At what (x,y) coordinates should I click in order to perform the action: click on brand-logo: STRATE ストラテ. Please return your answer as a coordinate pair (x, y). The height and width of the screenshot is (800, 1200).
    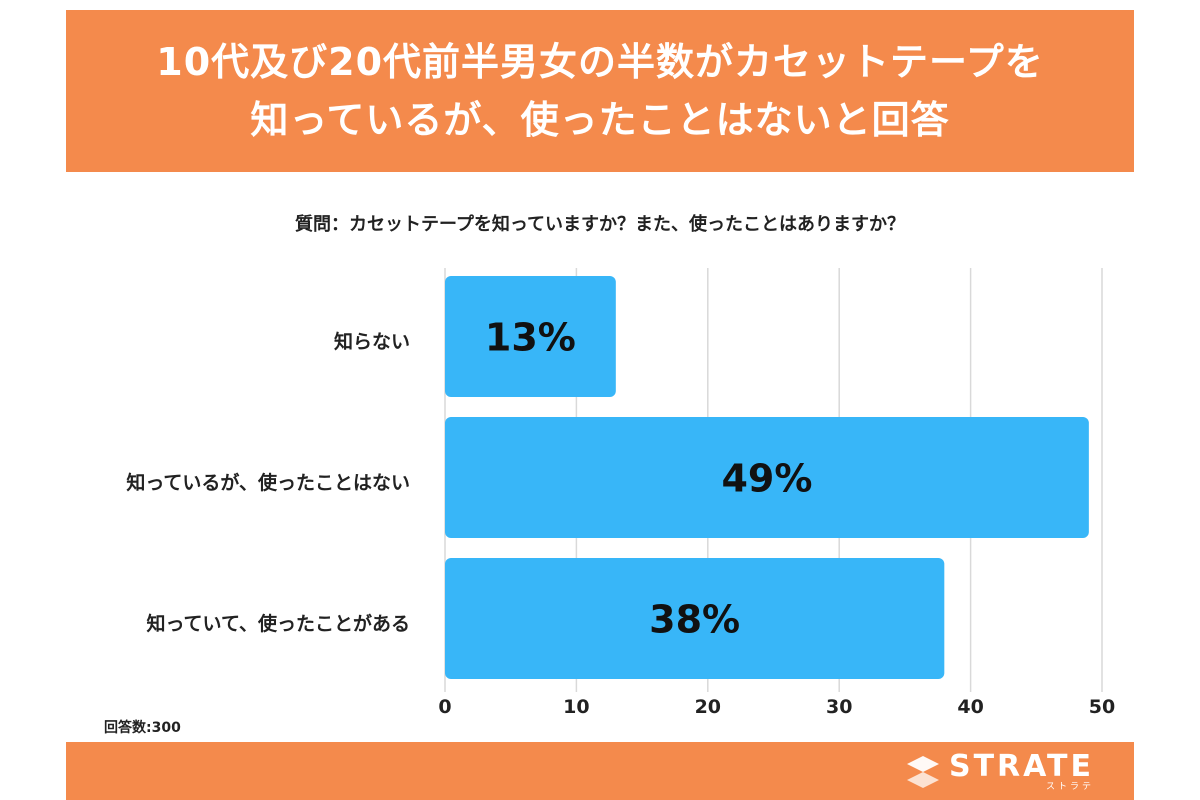
    Looking at the image, I should click on (999, 772).